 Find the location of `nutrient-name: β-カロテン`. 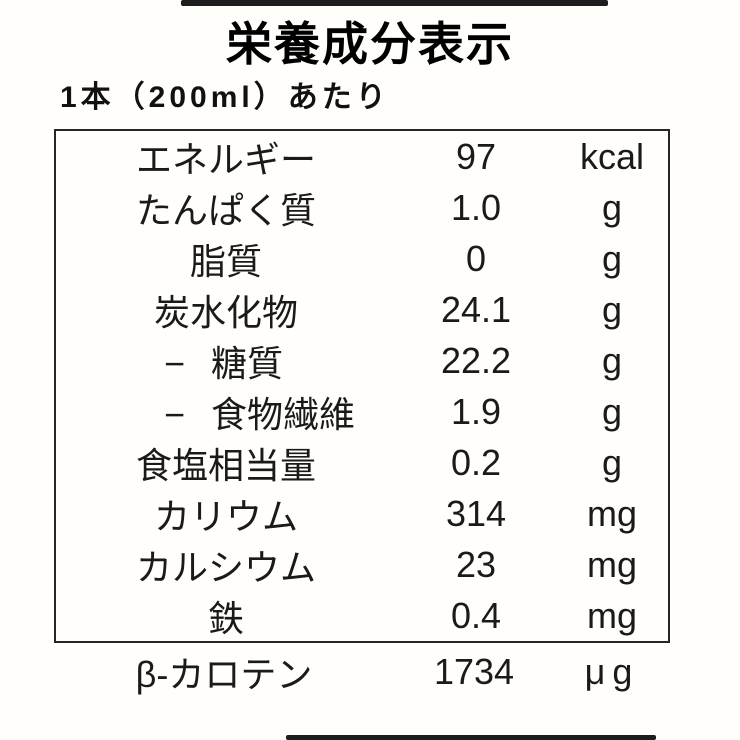

nutrient-name: β-カロテン is located at coordinates (224, 674).